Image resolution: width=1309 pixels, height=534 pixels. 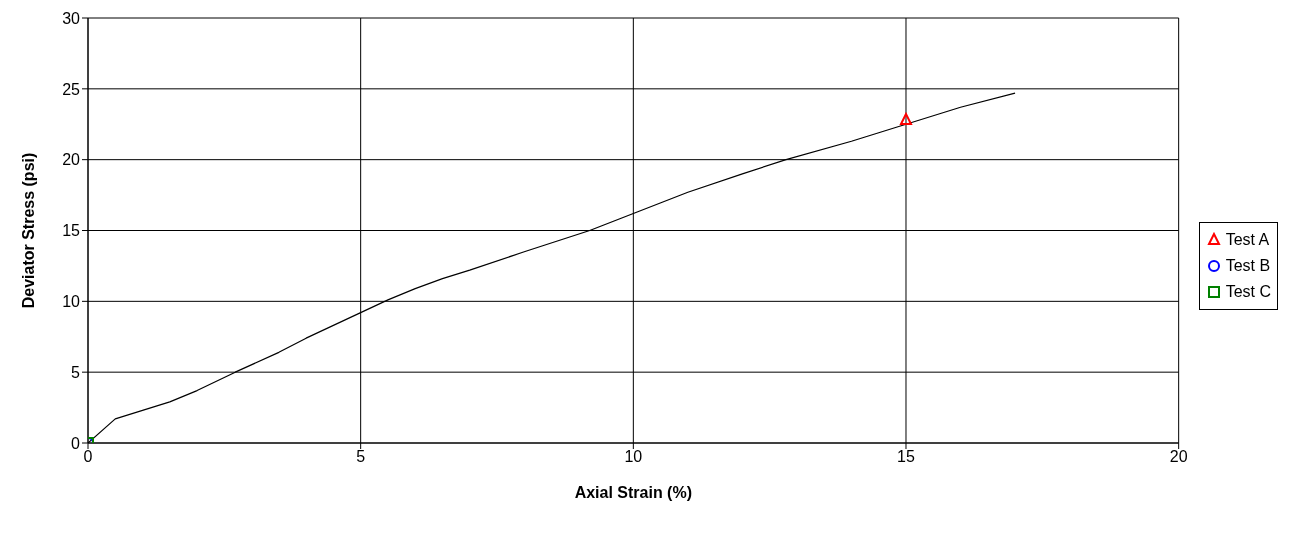 I want to click on legend-label: Test B, so click(x=1248, y=265).